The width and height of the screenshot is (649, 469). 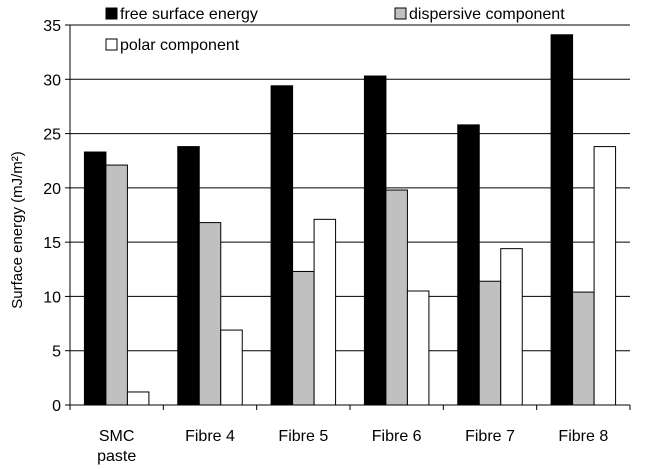 I want to click on y-tick-label: 0, so click(x=56, y=406).